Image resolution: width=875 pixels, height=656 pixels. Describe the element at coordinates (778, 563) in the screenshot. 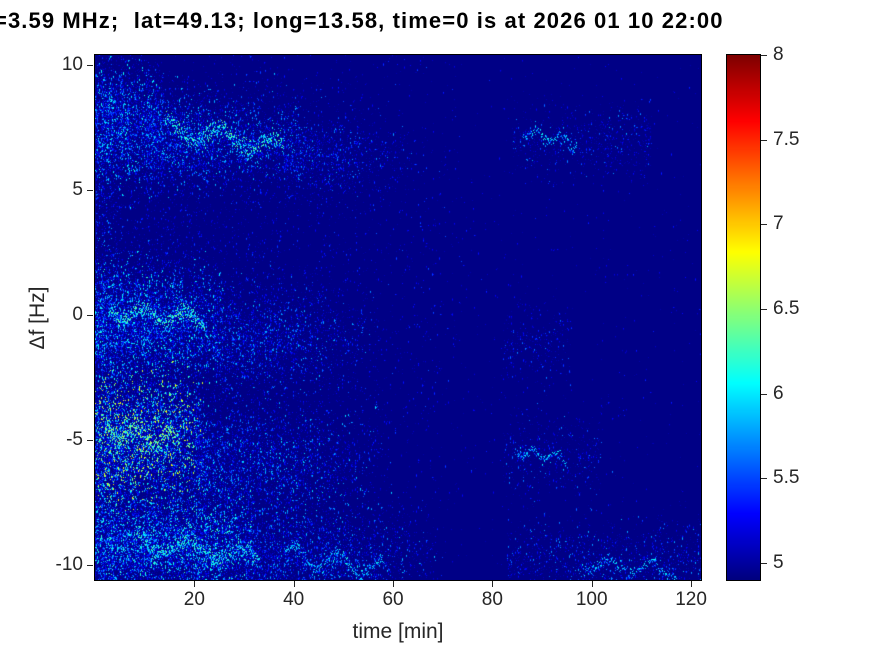

I see `colorbar-tick-label: 5` at that location.